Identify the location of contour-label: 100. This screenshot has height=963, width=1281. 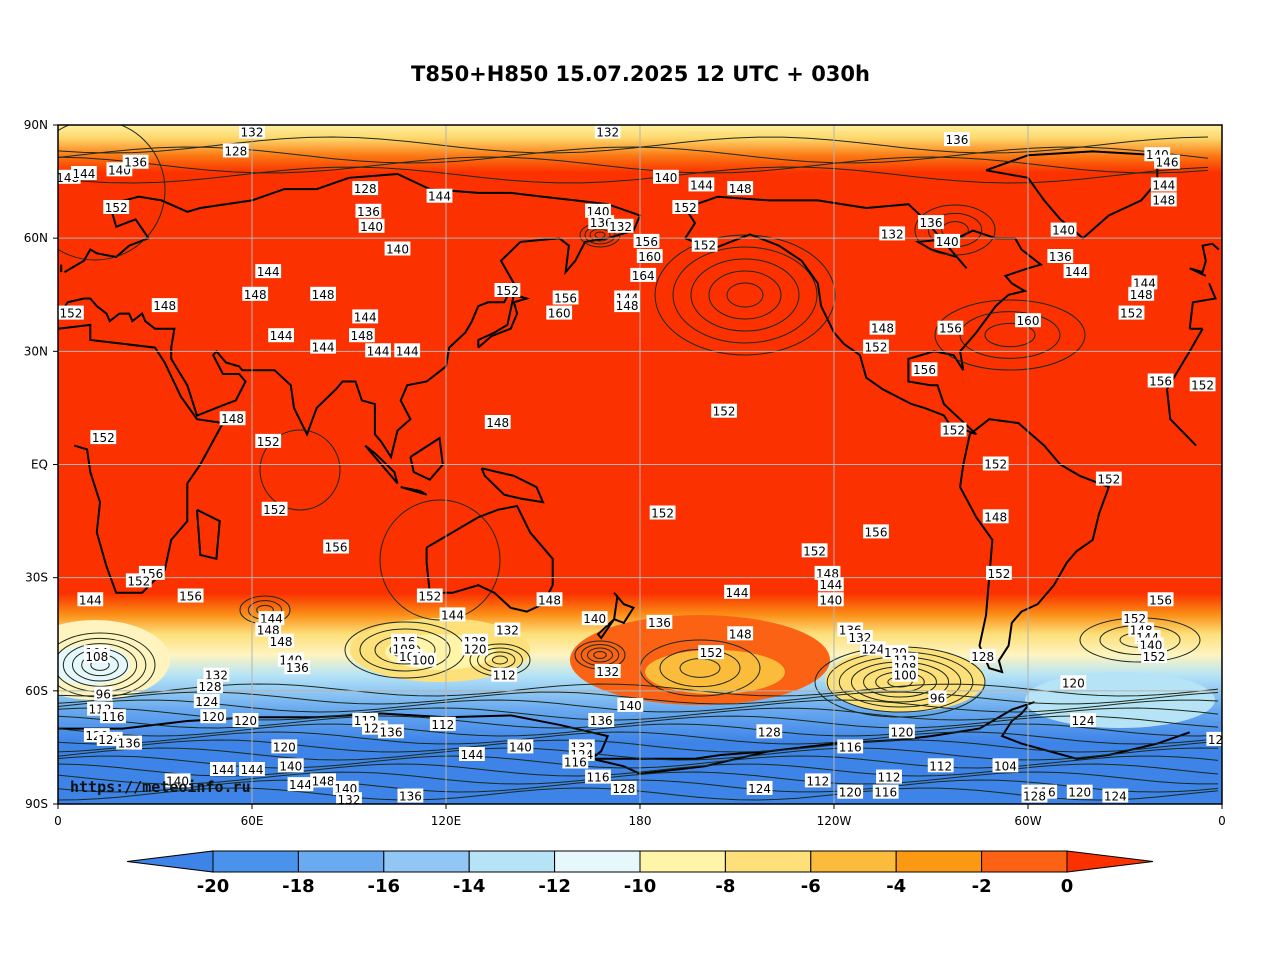
(423, 661).